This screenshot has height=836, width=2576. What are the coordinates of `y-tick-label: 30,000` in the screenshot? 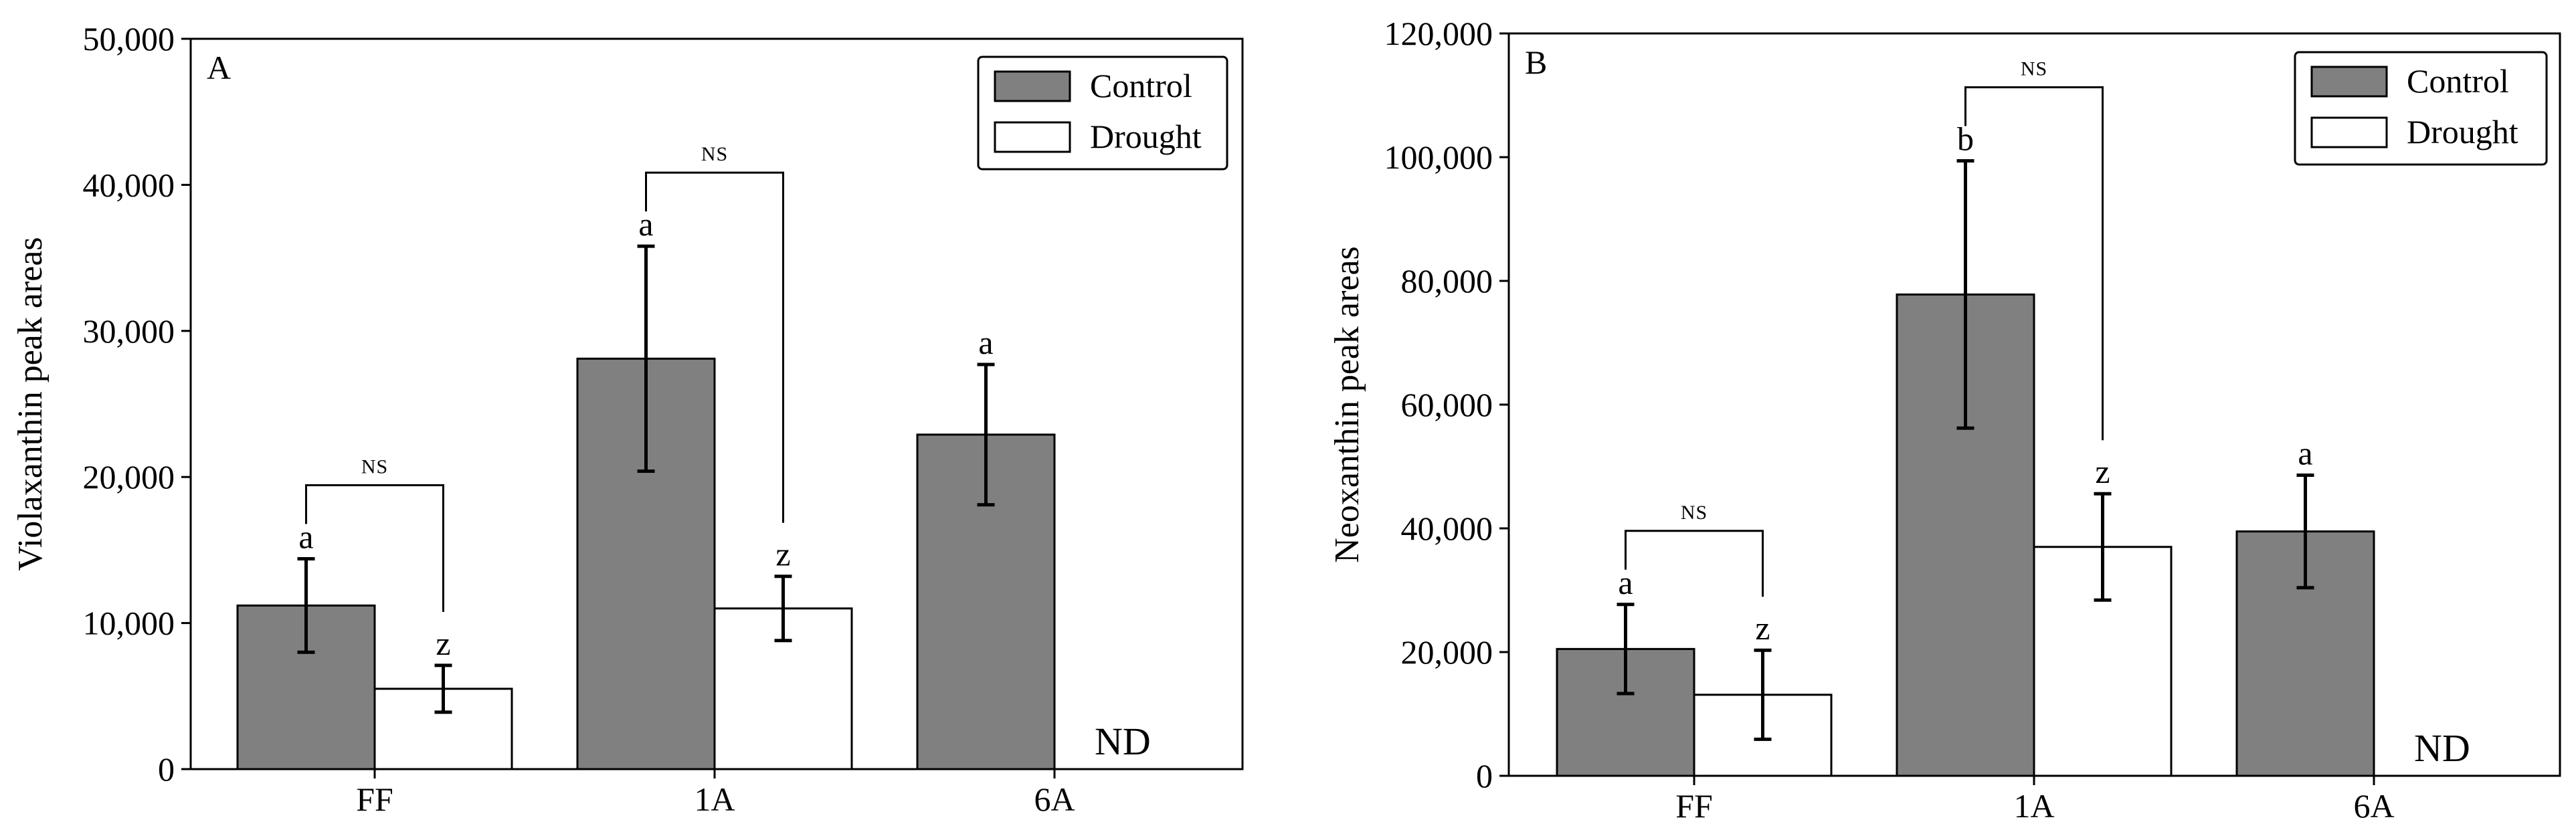 It's located at (129, 331).